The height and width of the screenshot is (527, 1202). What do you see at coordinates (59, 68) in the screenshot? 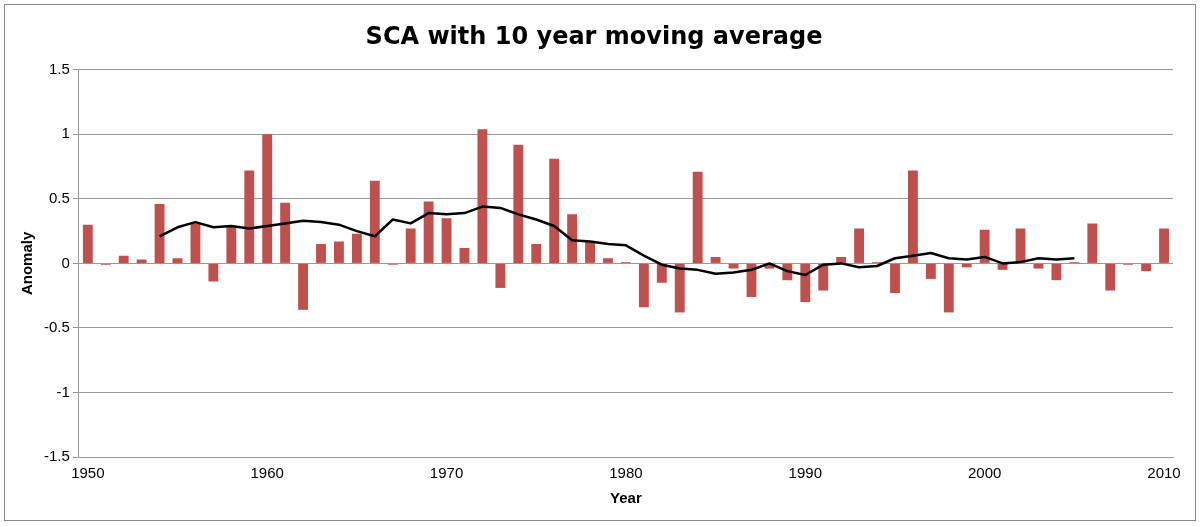
I see `y-tick-label: 1.5` at bounding box center [59, 68].